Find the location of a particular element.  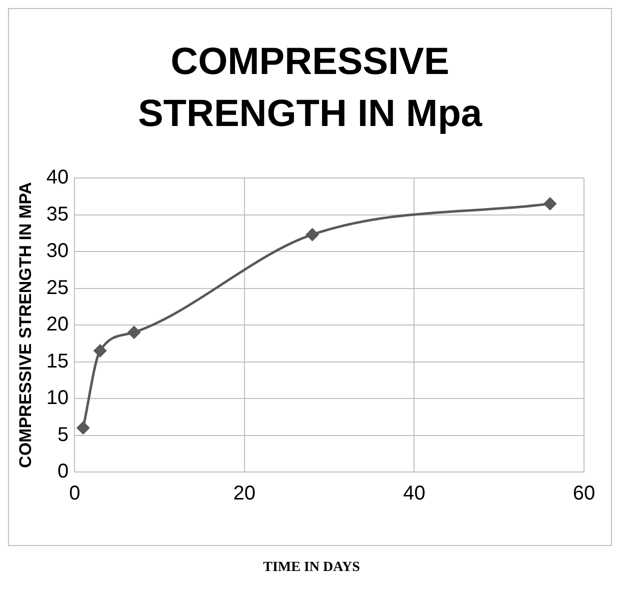

x-axis-title: TIME IN DAYS is located at coordinates (311, 568).